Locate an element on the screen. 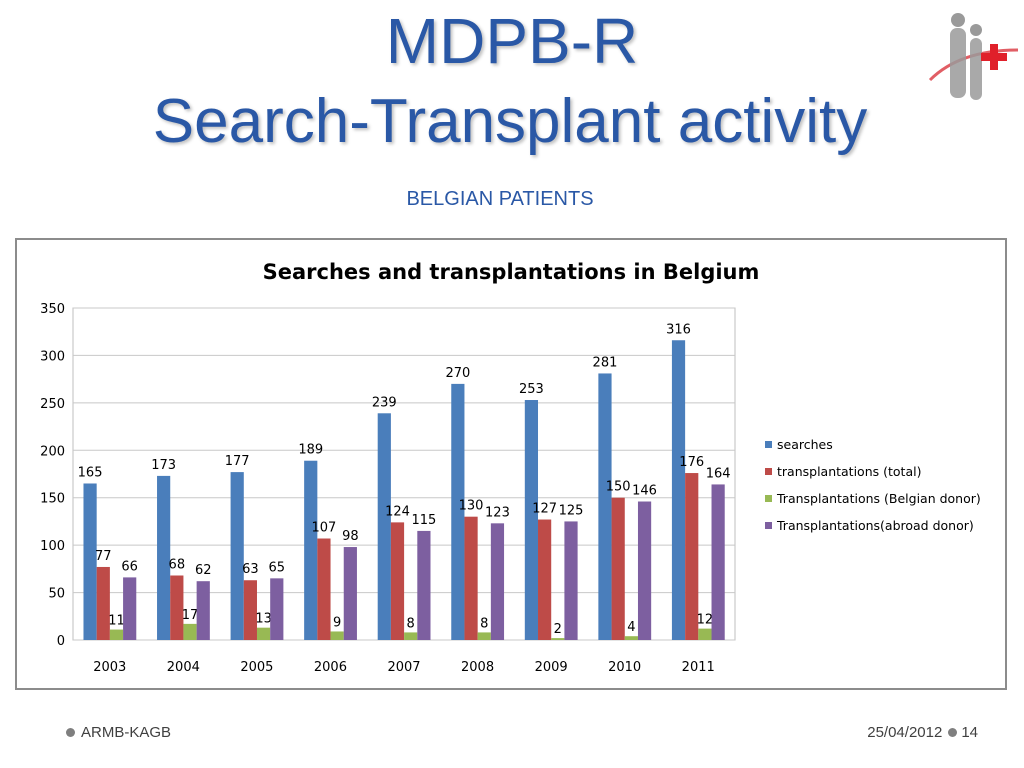 This screenshot has width=1024, height=768. y-tick-label: 100 is located at coordinates (52, 546).